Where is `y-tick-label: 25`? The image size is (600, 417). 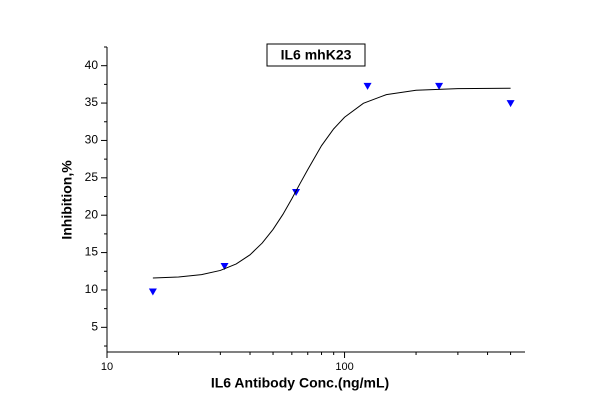
y-tick-label: 25 is located at coordinates (92, 177).